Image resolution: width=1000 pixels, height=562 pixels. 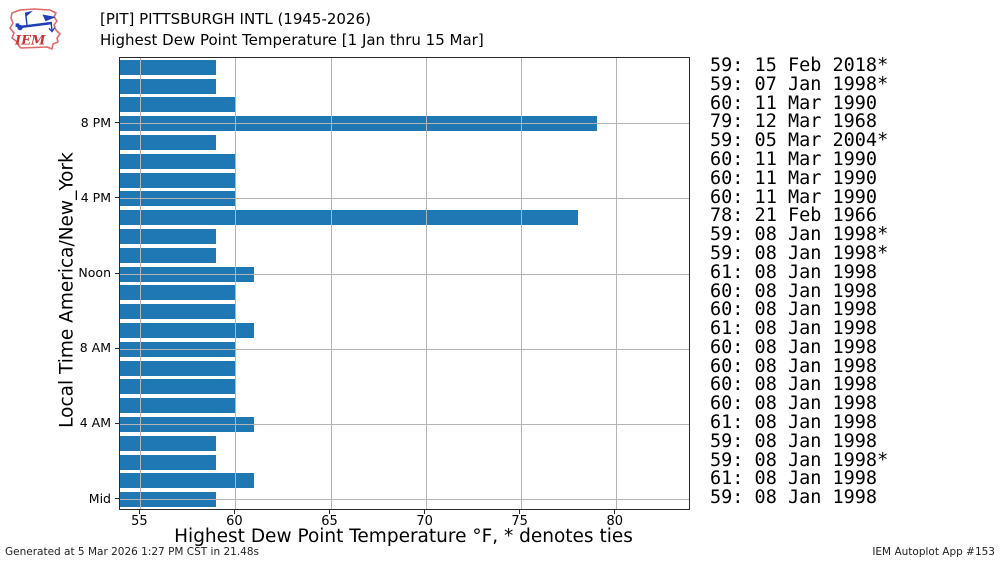 I want to click on x-tick-label: 60, so click(x=234, y=521).